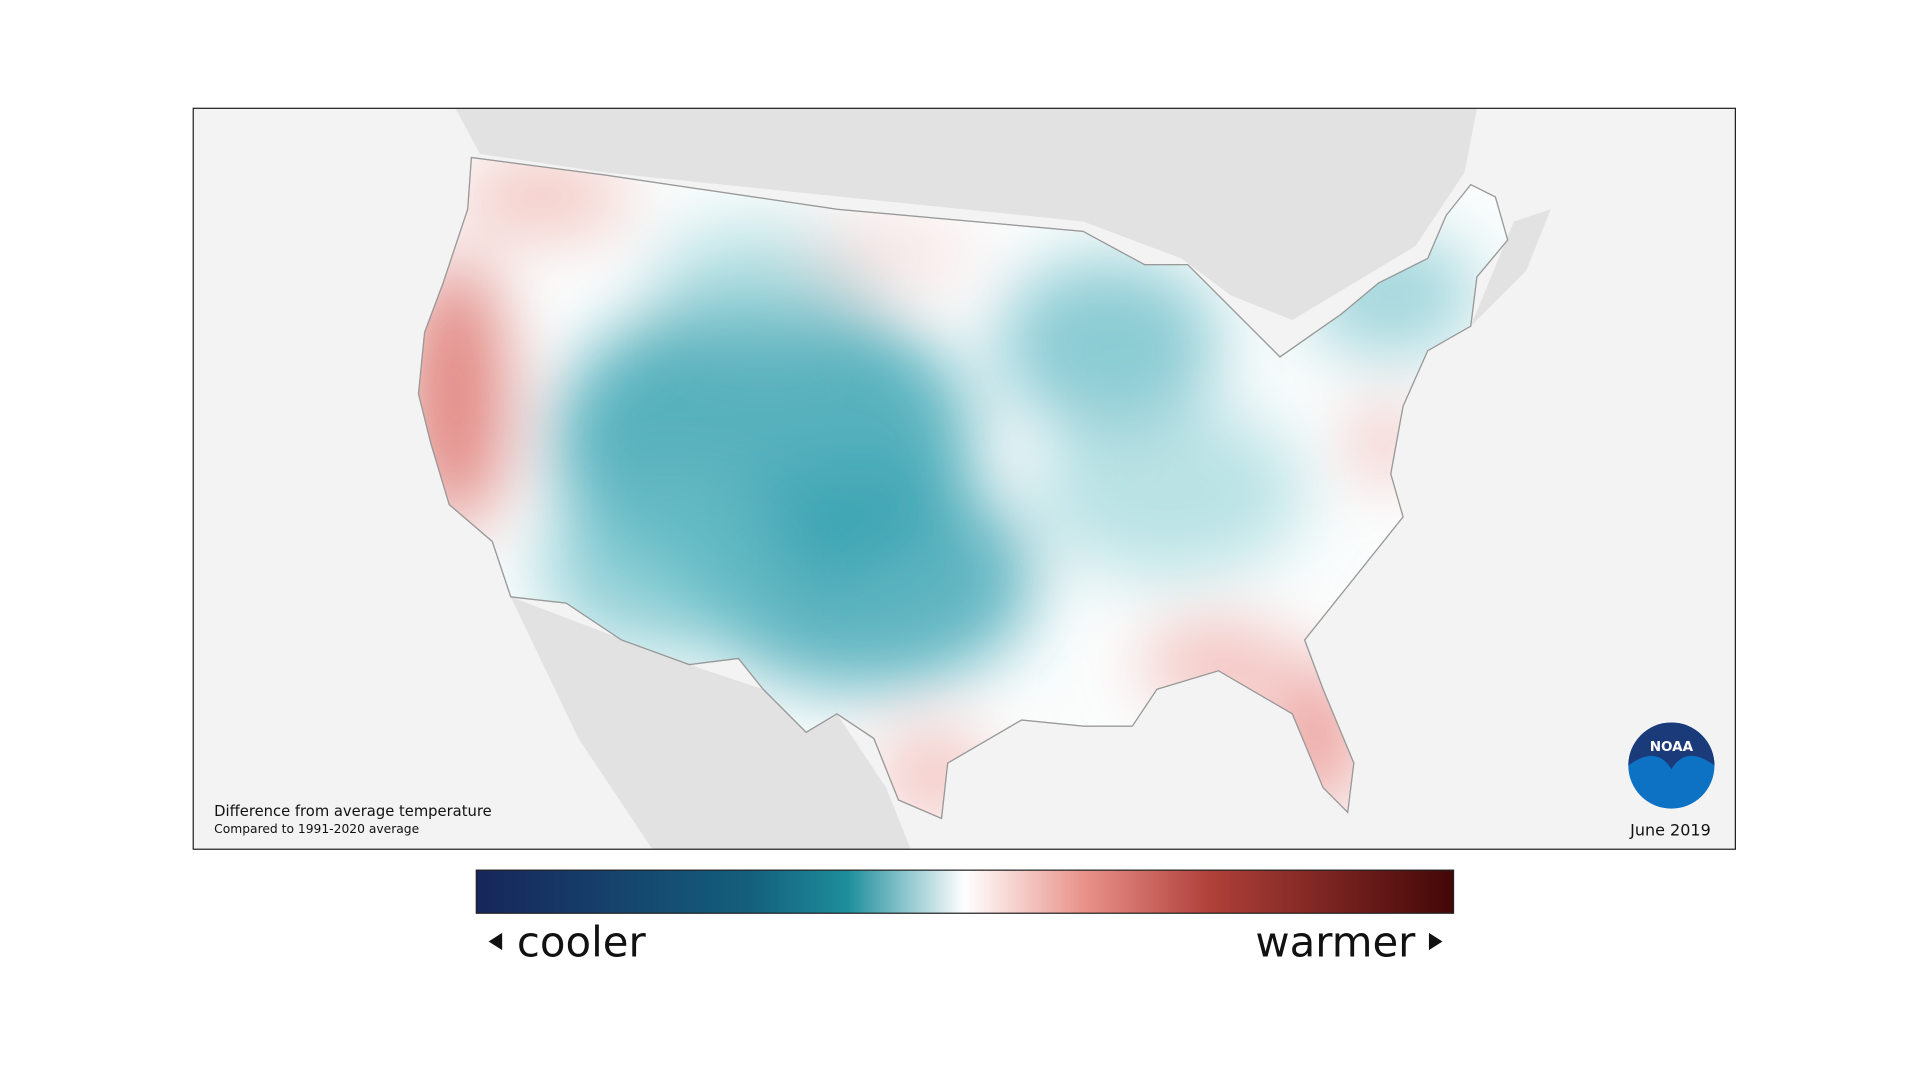  What do you see at coordinates (316, 829) in the screenshot?
I see `legend-subtitle: Compared to 1991-2020 average` at bounding box center [316, 829].